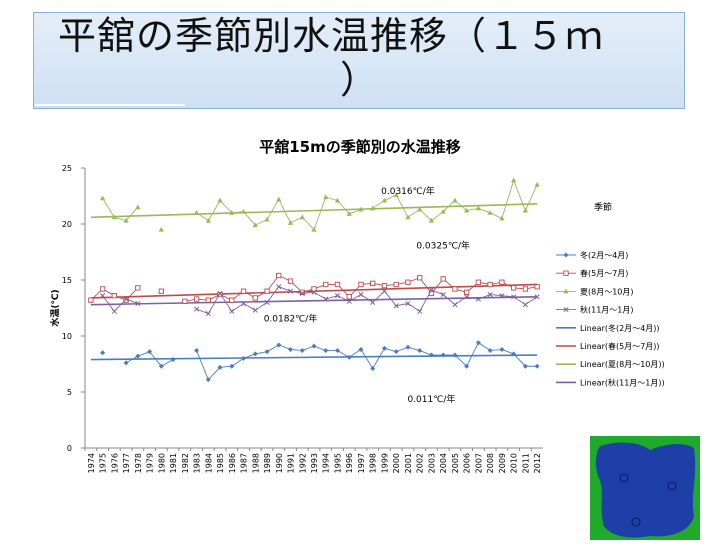  Describe the element at coordinates (337, 463) in the screenshot. I see `x-tick-label: 1995` at that location.